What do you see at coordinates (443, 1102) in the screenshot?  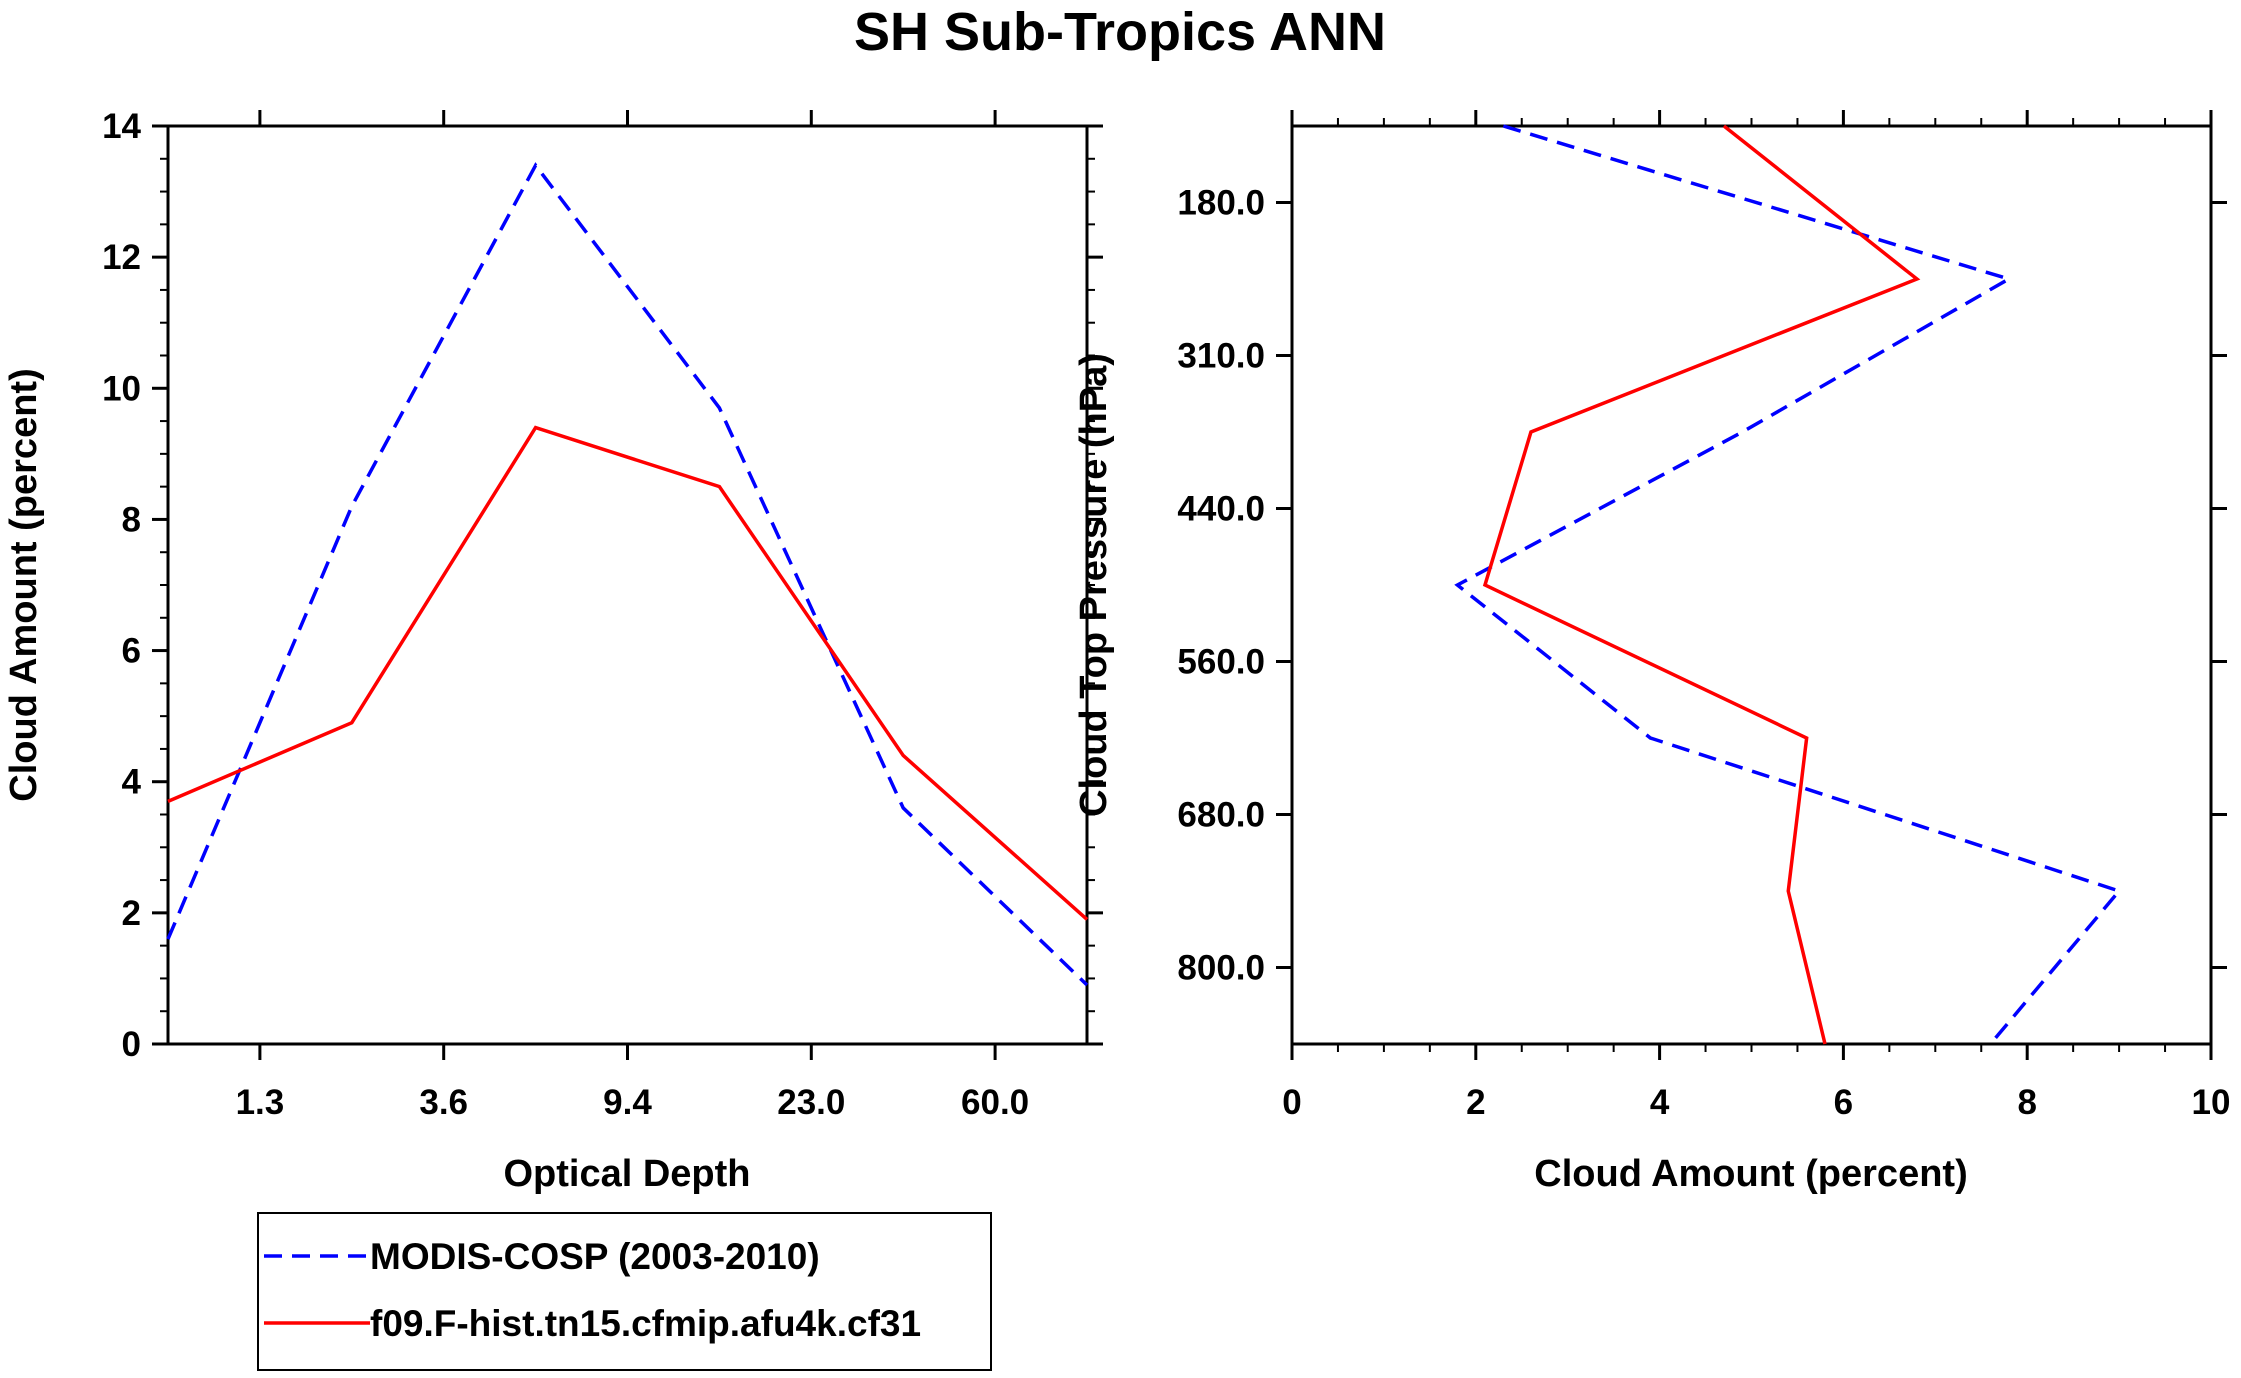 I see `left-x-tick-label: 3.6` at bounding box center [443, 1102].